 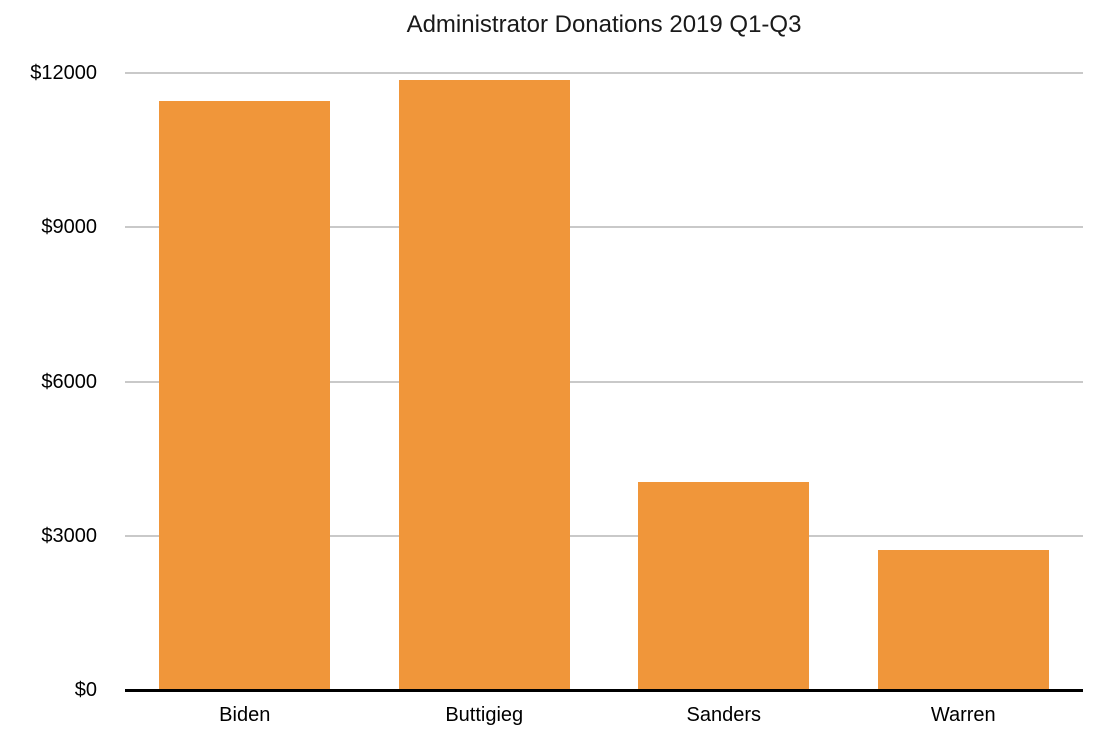 I want to click on y-tick-label-0: $0, so click(x=85, y=690).